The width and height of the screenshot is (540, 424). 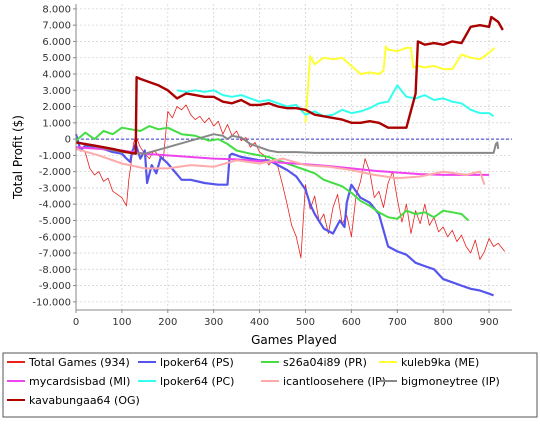 I want to click on legend-item: Total Games (934), so click(x=68, y=362).